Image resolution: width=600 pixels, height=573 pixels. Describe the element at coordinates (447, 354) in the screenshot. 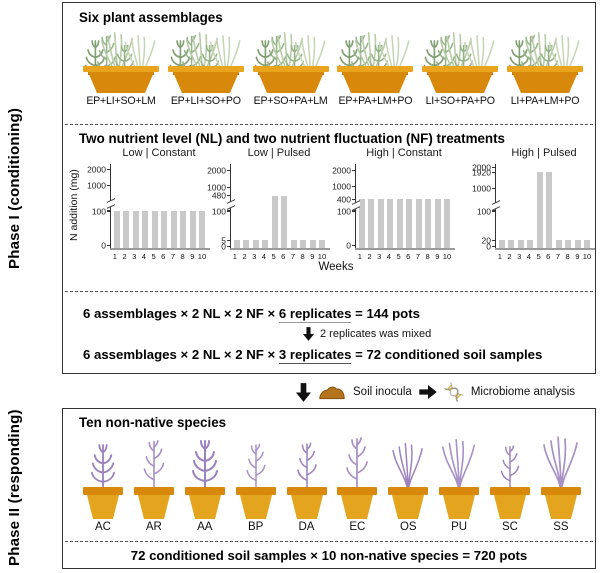

I see `formula-2-suffix: = 72 conditioned soil samples` at that location.